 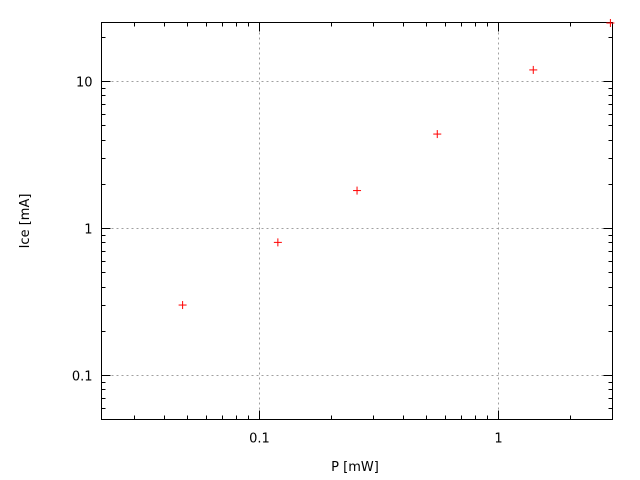 What do you see at coordinates (259, 439) in the screenshot?
I see `x-tick-label: 0.1` at bounding box center [259, 439].